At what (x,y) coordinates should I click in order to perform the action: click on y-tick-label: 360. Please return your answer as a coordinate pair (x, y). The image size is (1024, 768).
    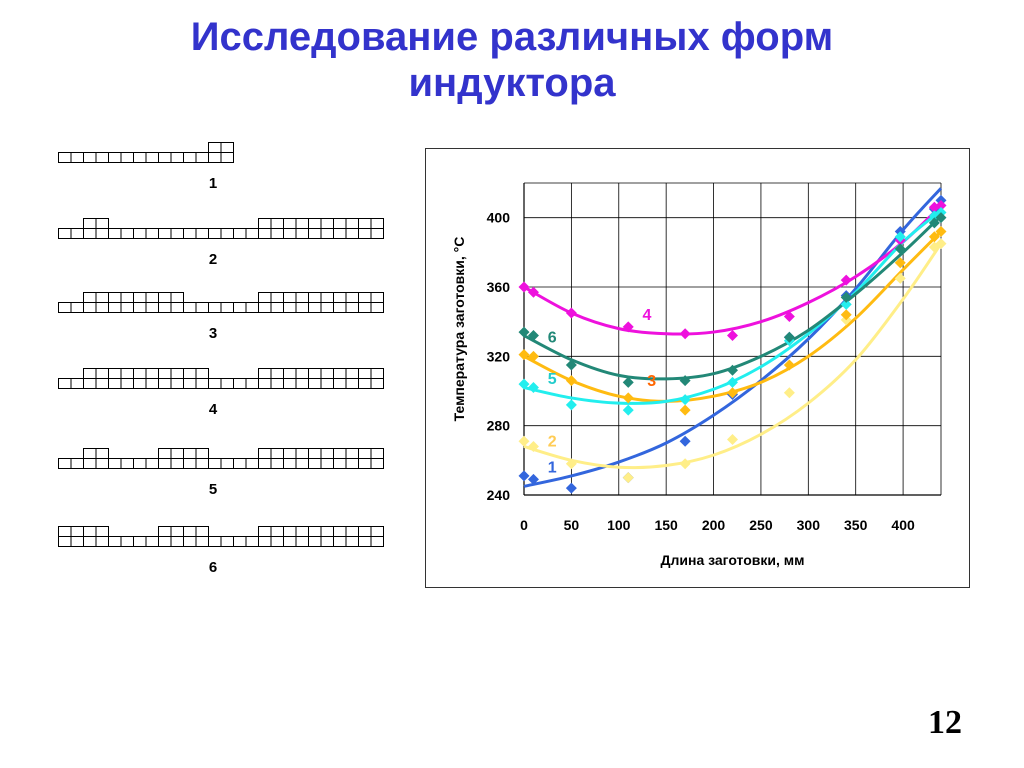
    Looking at the image, I should click on (499, 287).